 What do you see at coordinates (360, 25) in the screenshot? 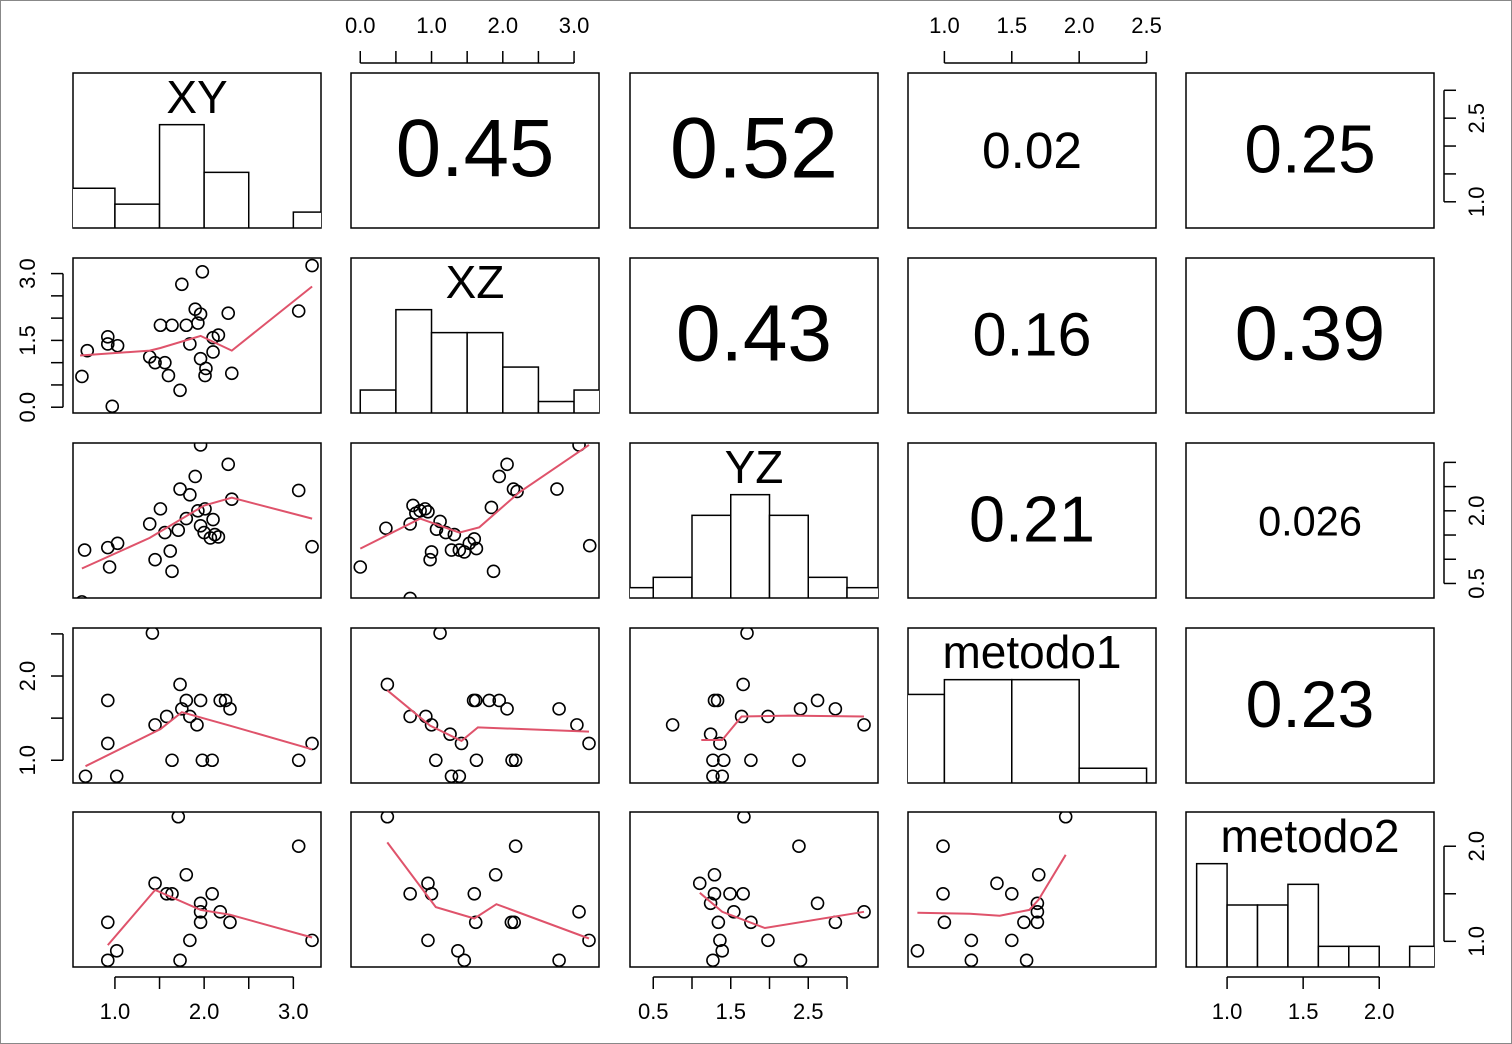
I see `tick-label: 0.0` at bounding box center [360, 25].